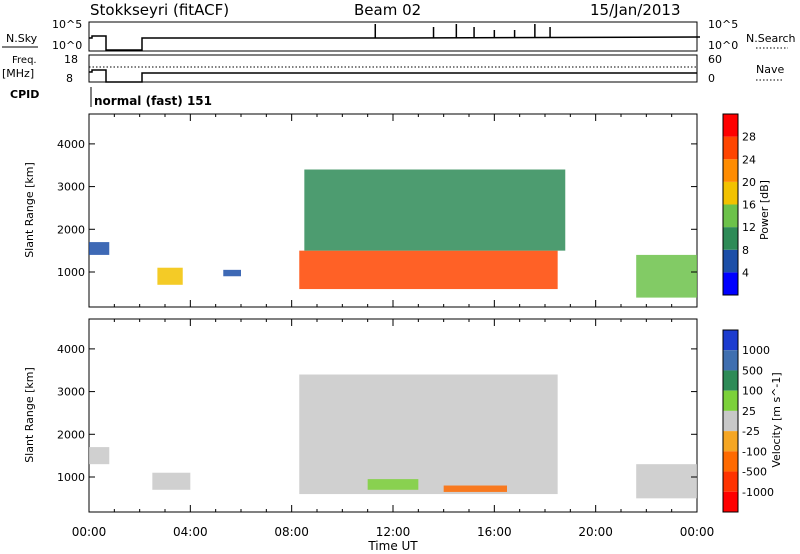 This screenshot has width=800, height=554. I want to click on power-colorbar: 4 8 12 16 20 24 28 Power [dB], so click(746, 204).